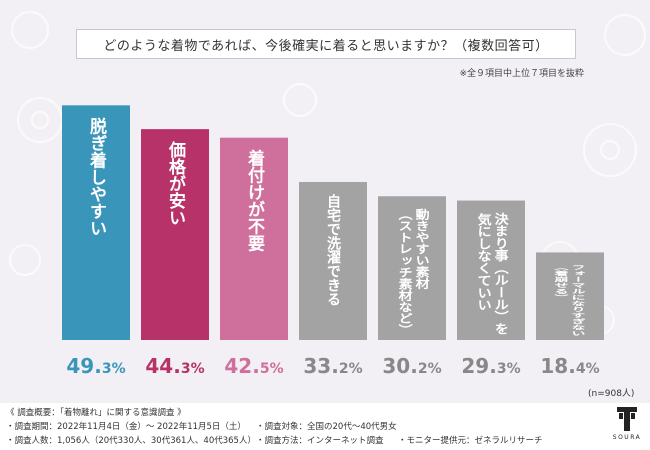 This screenshot has height=450, width=650. I want to click on survey-heading: 《 調査概要：「着物離れ」に関する意識調査 》, so click(96, 413).